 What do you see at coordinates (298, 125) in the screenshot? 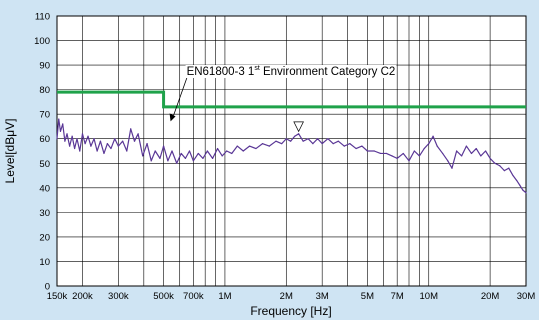
I see `peak-marker: ▽` at bounding box center [298, 125].